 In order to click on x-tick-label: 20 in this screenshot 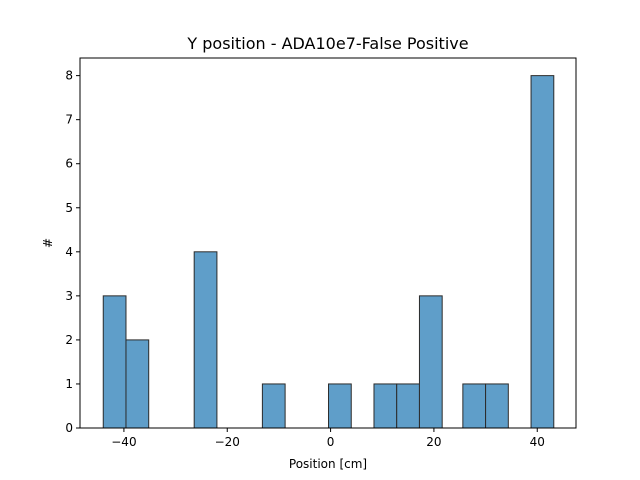, I will do `click(433, 442)`.